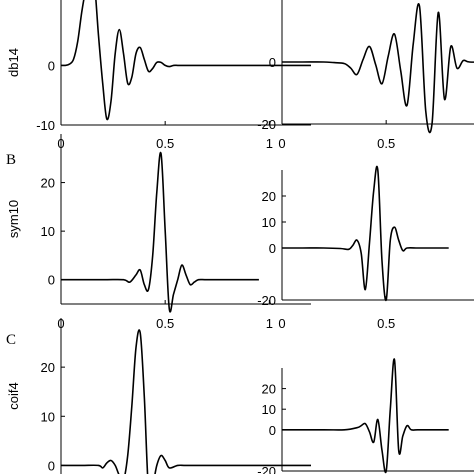 This screenshot has width=474, height=474. Describe the element at coordinates (48, 231) in the screenshot. I see `panel-3-y-tick-label: 10` at that location.